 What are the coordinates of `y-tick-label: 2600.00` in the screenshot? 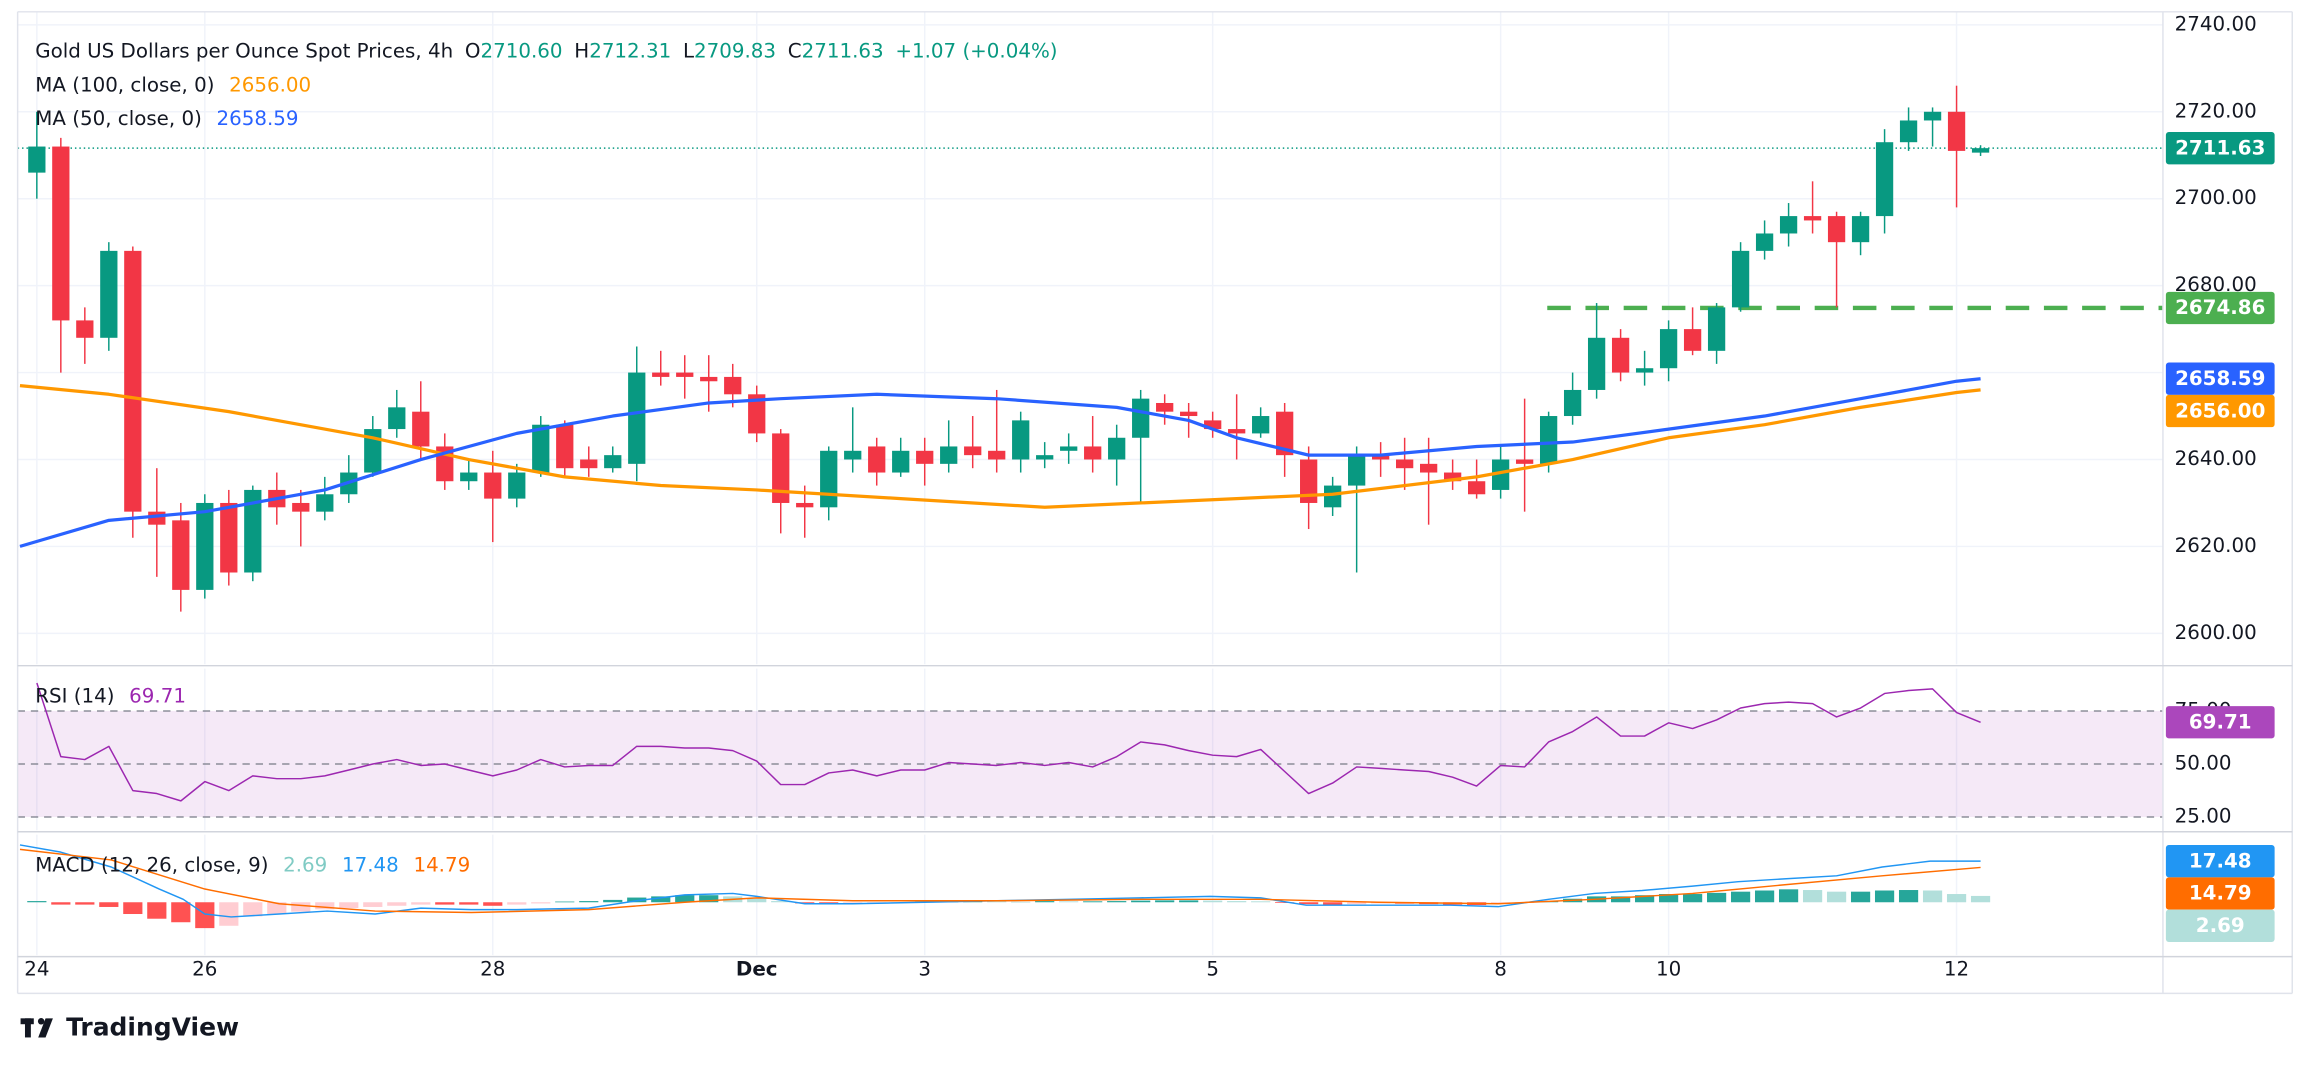 It's located at (2216, 632).